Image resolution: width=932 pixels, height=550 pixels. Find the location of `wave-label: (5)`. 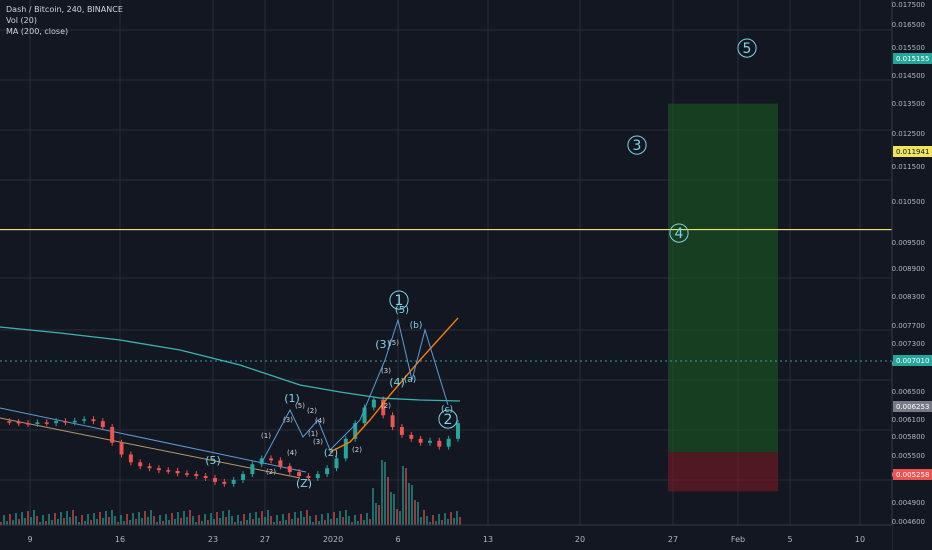

wave-label: (5) is located at coordinates (213, 460).